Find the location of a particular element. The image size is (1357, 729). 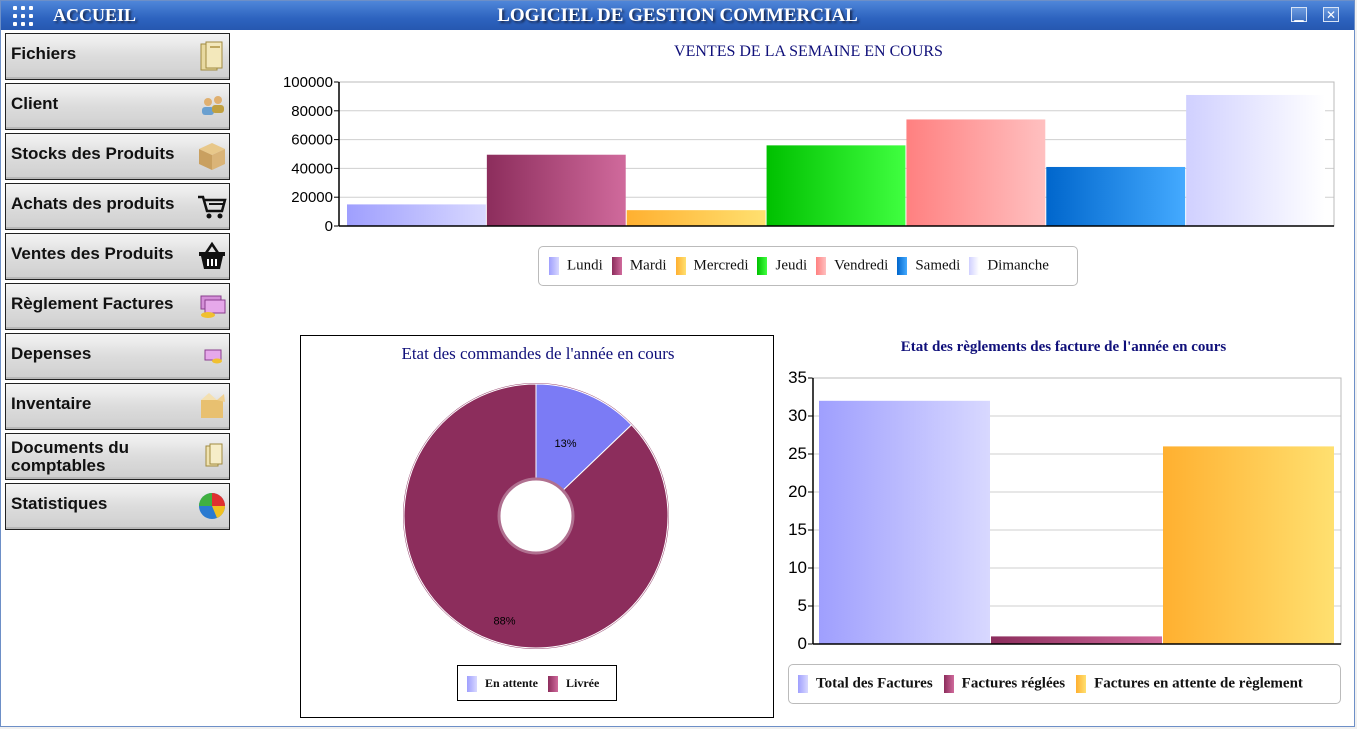

sidebar-item-stocks: Stocks des Produits is located at coordinates (117, 156).